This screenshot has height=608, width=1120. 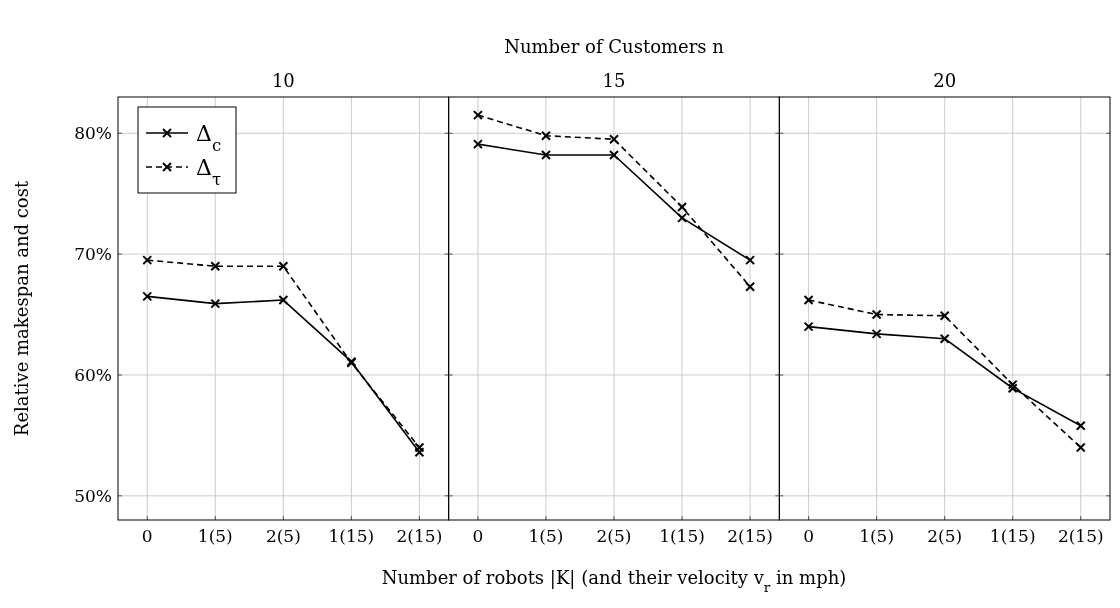 What do you see at coordinates (93, 254) in the screenshot?
I see `y-tick-label: 70%` at bounding box center [93, 254].